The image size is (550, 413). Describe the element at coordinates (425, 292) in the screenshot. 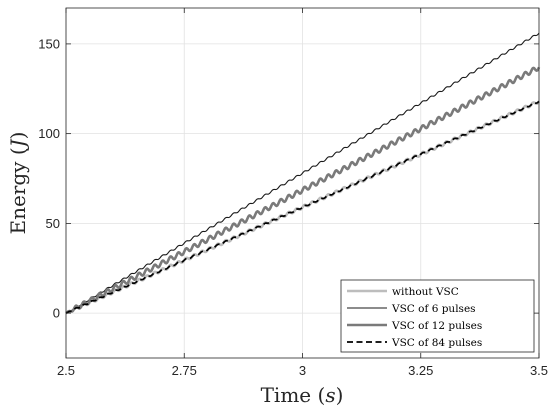

I see `legend-label-1: without VSC` at that location.